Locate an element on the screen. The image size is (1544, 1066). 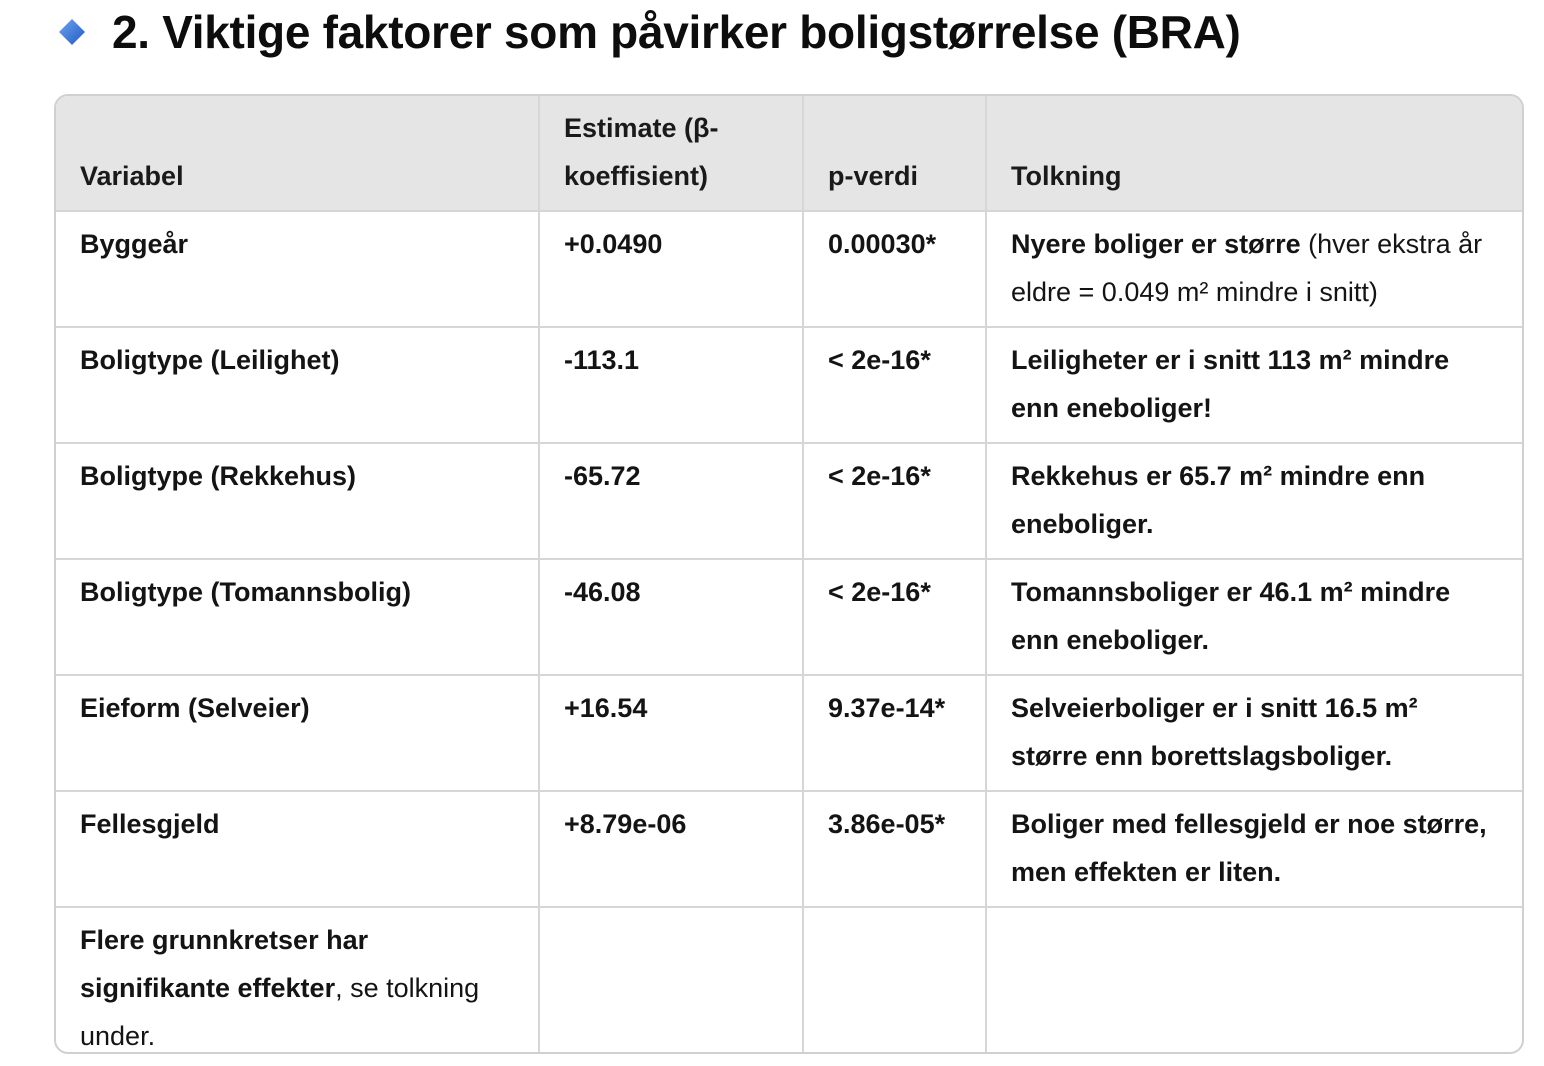
column-header-p-value: p-verdi is located at coordinates (895, 154).